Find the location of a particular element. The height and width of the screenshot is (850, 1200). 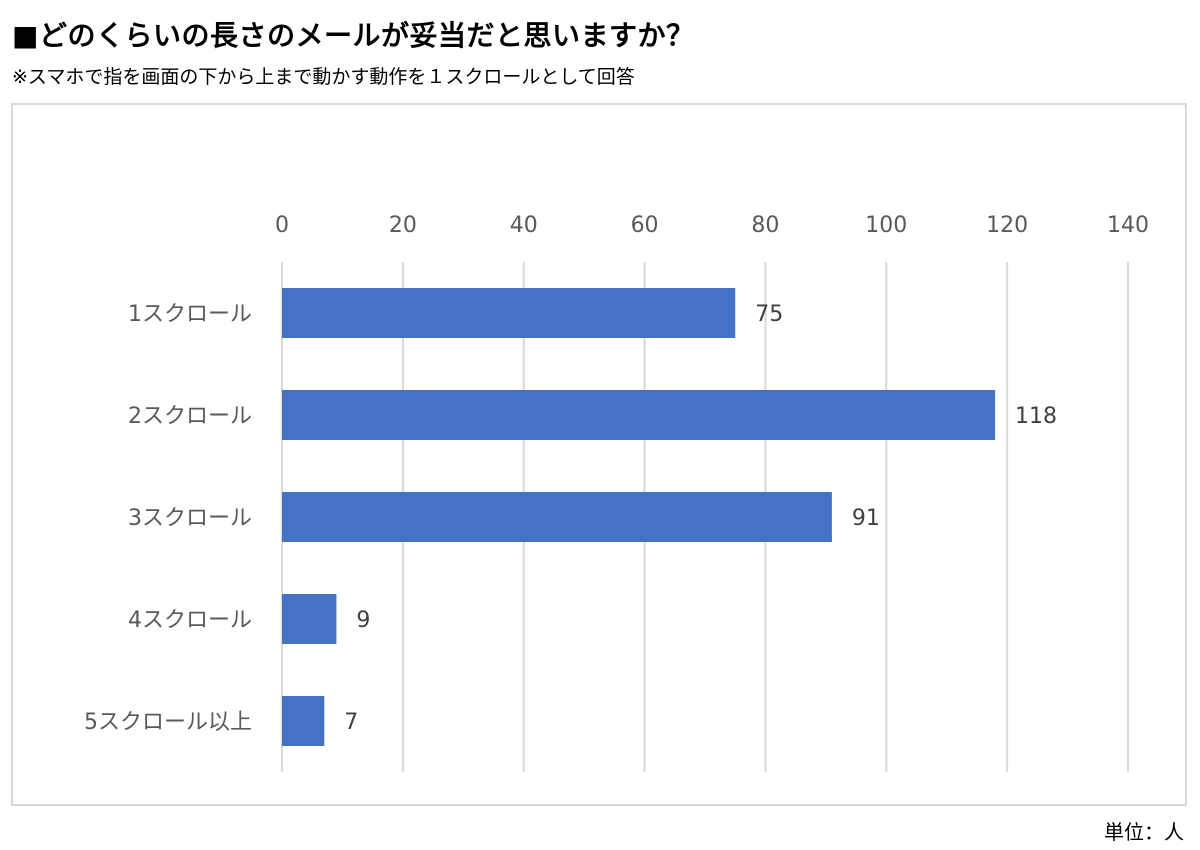

category-label: 3スクロール is located at coordinates (190, 518).